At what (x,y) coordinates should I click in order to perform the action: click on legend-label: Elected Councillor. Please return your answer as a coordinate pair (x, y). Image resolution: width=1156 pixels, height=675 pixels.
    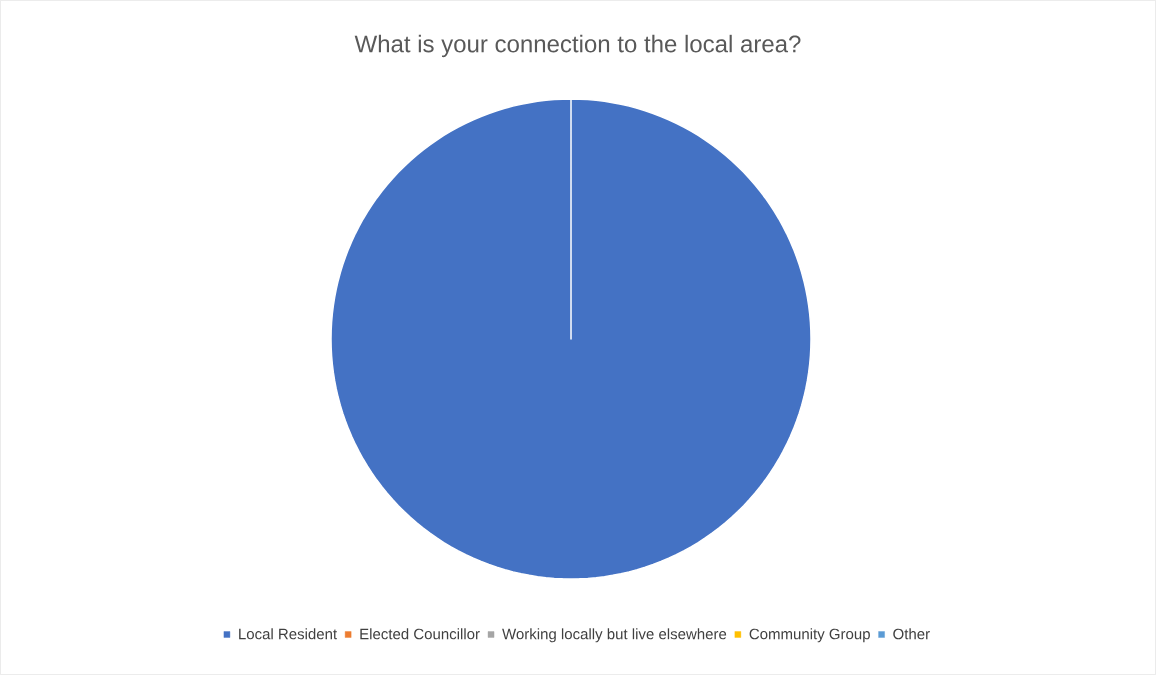
    Looking at the image, I should click on (420, 634).